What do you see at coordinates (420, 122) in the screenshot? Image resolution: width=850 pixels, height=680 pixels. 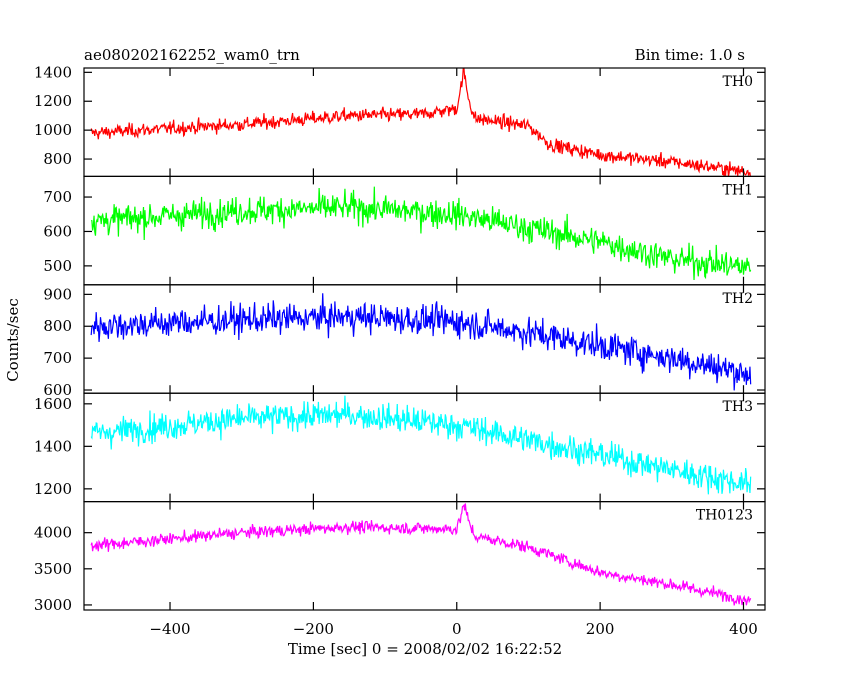 I see `series-th0` at bounding box center [420, 122].